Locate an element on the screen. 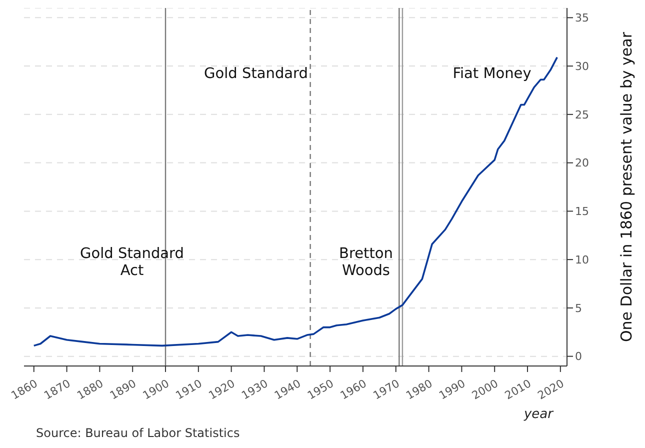 The width and height of the screenshot is (645, 448). x-axis-title: year is located at coordinates (538, 414).